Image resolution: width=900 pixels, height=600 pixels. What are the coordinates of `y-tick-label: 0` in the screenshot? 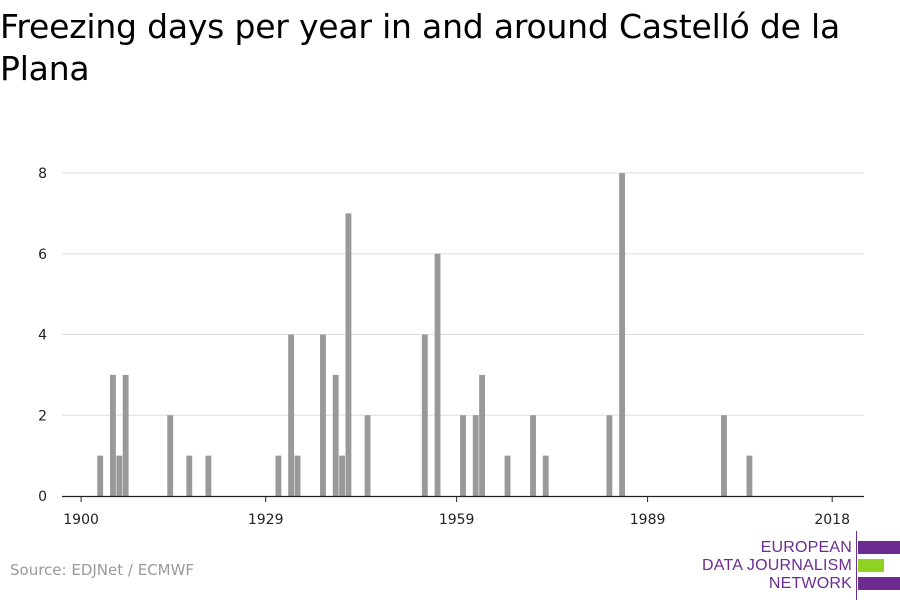 It's located at (42, 497).